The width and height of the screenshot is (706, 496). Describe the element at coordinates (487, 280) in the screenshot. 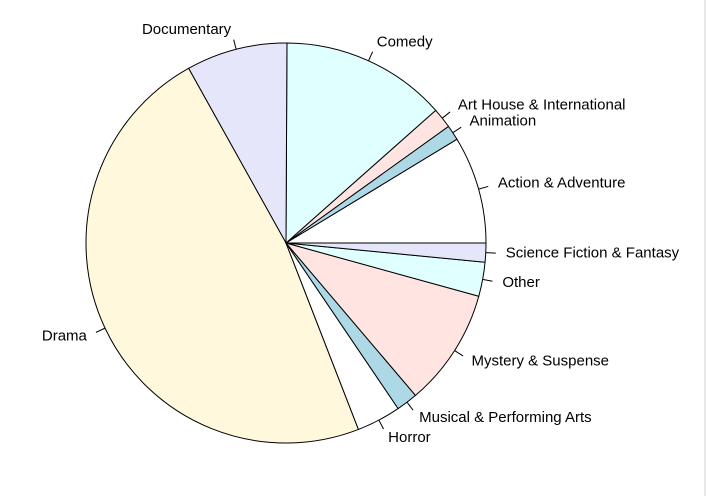

I see `tick-other` at that location.